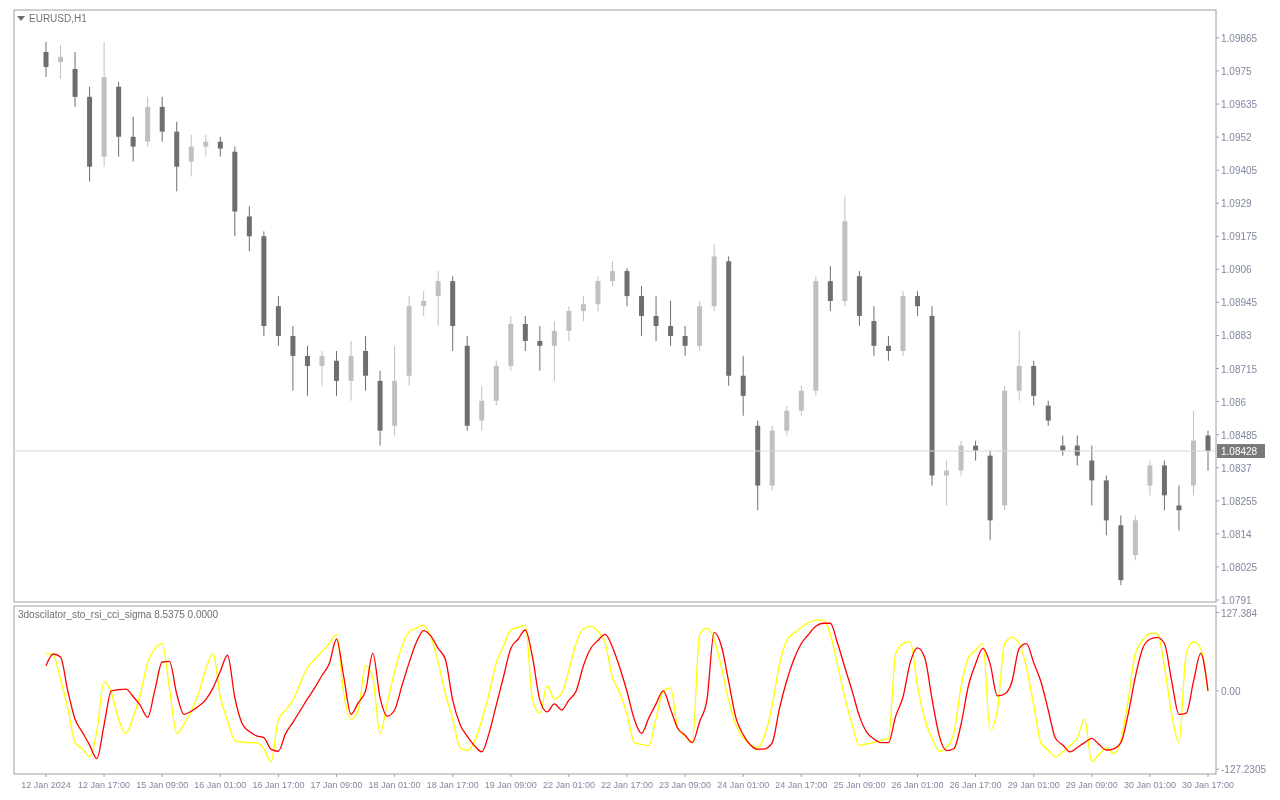  What do you see at coordinates (1239, 105) in the screenshot?
I see `y-tick-label: 1.09635` at bounding box center [1239, 105].